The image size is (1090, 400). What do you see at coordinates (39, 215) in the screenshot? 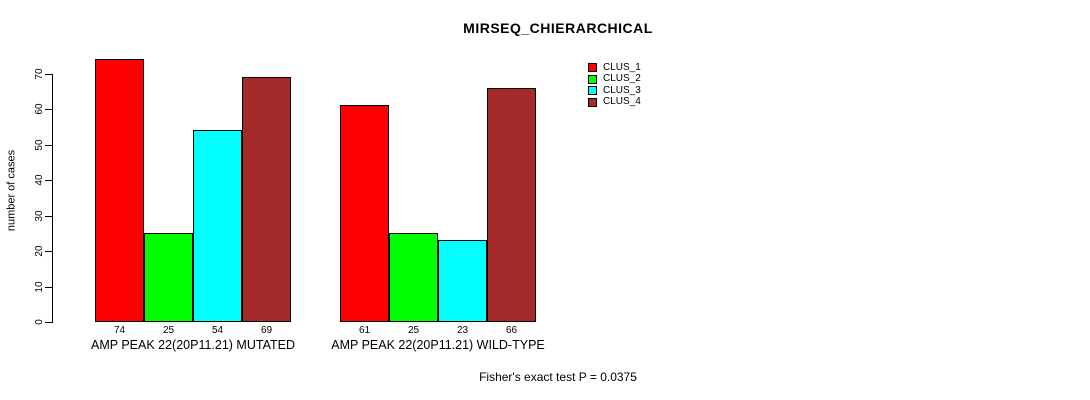
I see `y-tick-label: 30` at bounding box center [39, 215].